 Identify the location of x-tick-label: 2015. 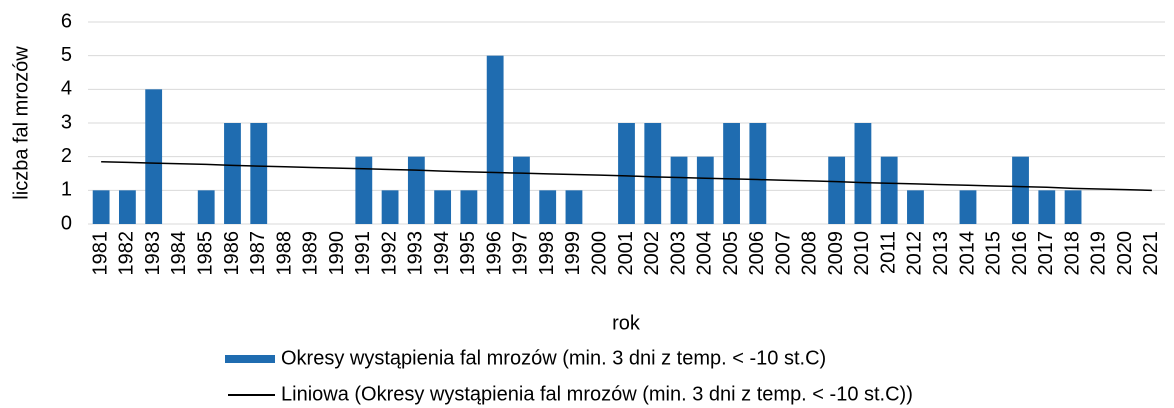
(994, 253).